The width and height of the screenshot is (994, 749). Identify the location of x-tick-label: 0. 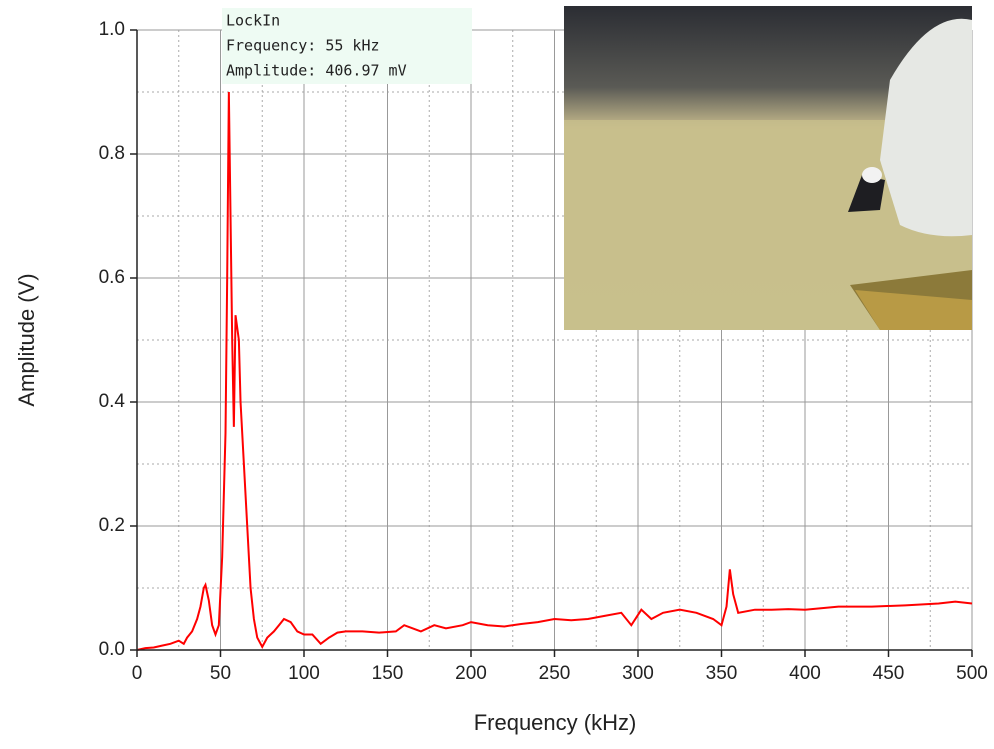
(137, 673).